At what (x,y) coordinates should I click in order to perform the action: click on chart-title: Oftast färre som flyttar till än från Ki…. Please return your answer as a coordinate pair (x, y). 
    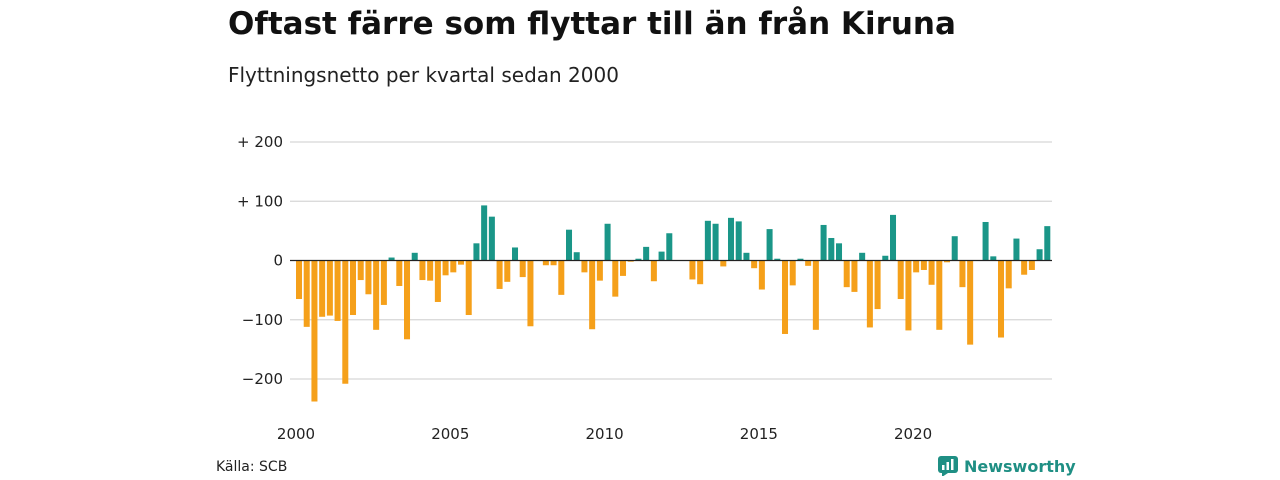
    Looking at the image, I should click on (592, 24).